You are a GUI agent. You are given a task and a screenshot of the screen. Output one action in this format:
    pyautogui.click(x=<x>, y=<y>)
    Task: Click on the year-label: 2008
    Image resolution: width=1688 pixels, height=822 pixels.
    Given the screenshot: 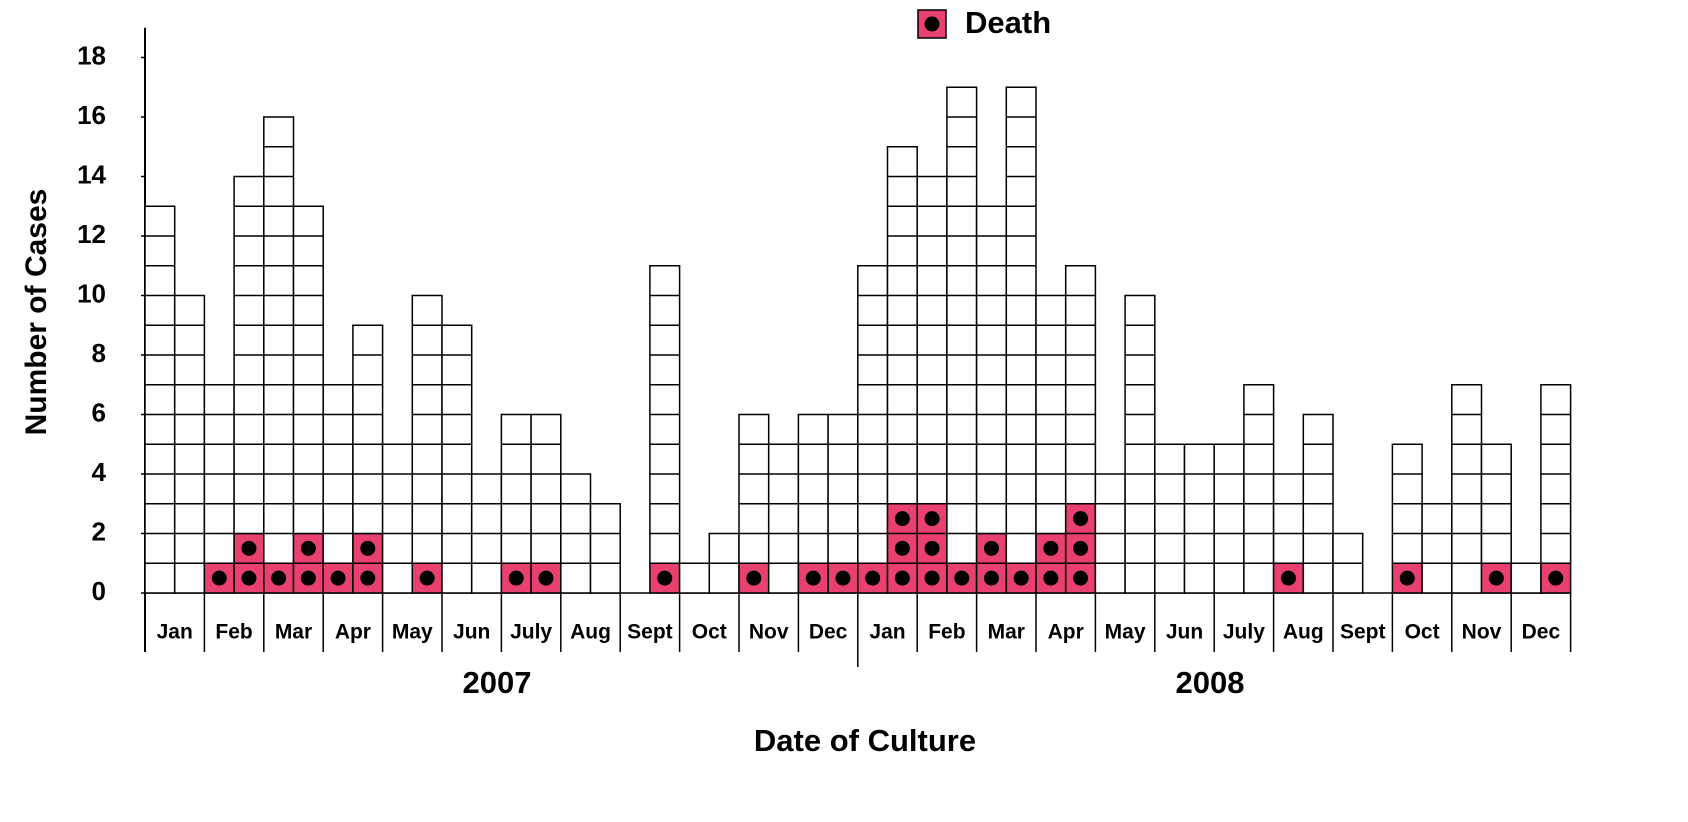 What is the action you would take?
    pyautogui.click(x=1210, y=682)
    